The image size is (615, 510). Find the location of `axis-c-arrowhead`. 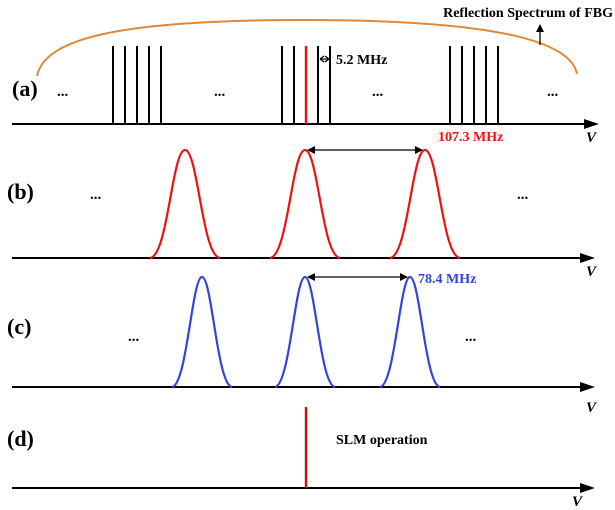

axis-c-arrowhead is located at coordinates (587, 387).